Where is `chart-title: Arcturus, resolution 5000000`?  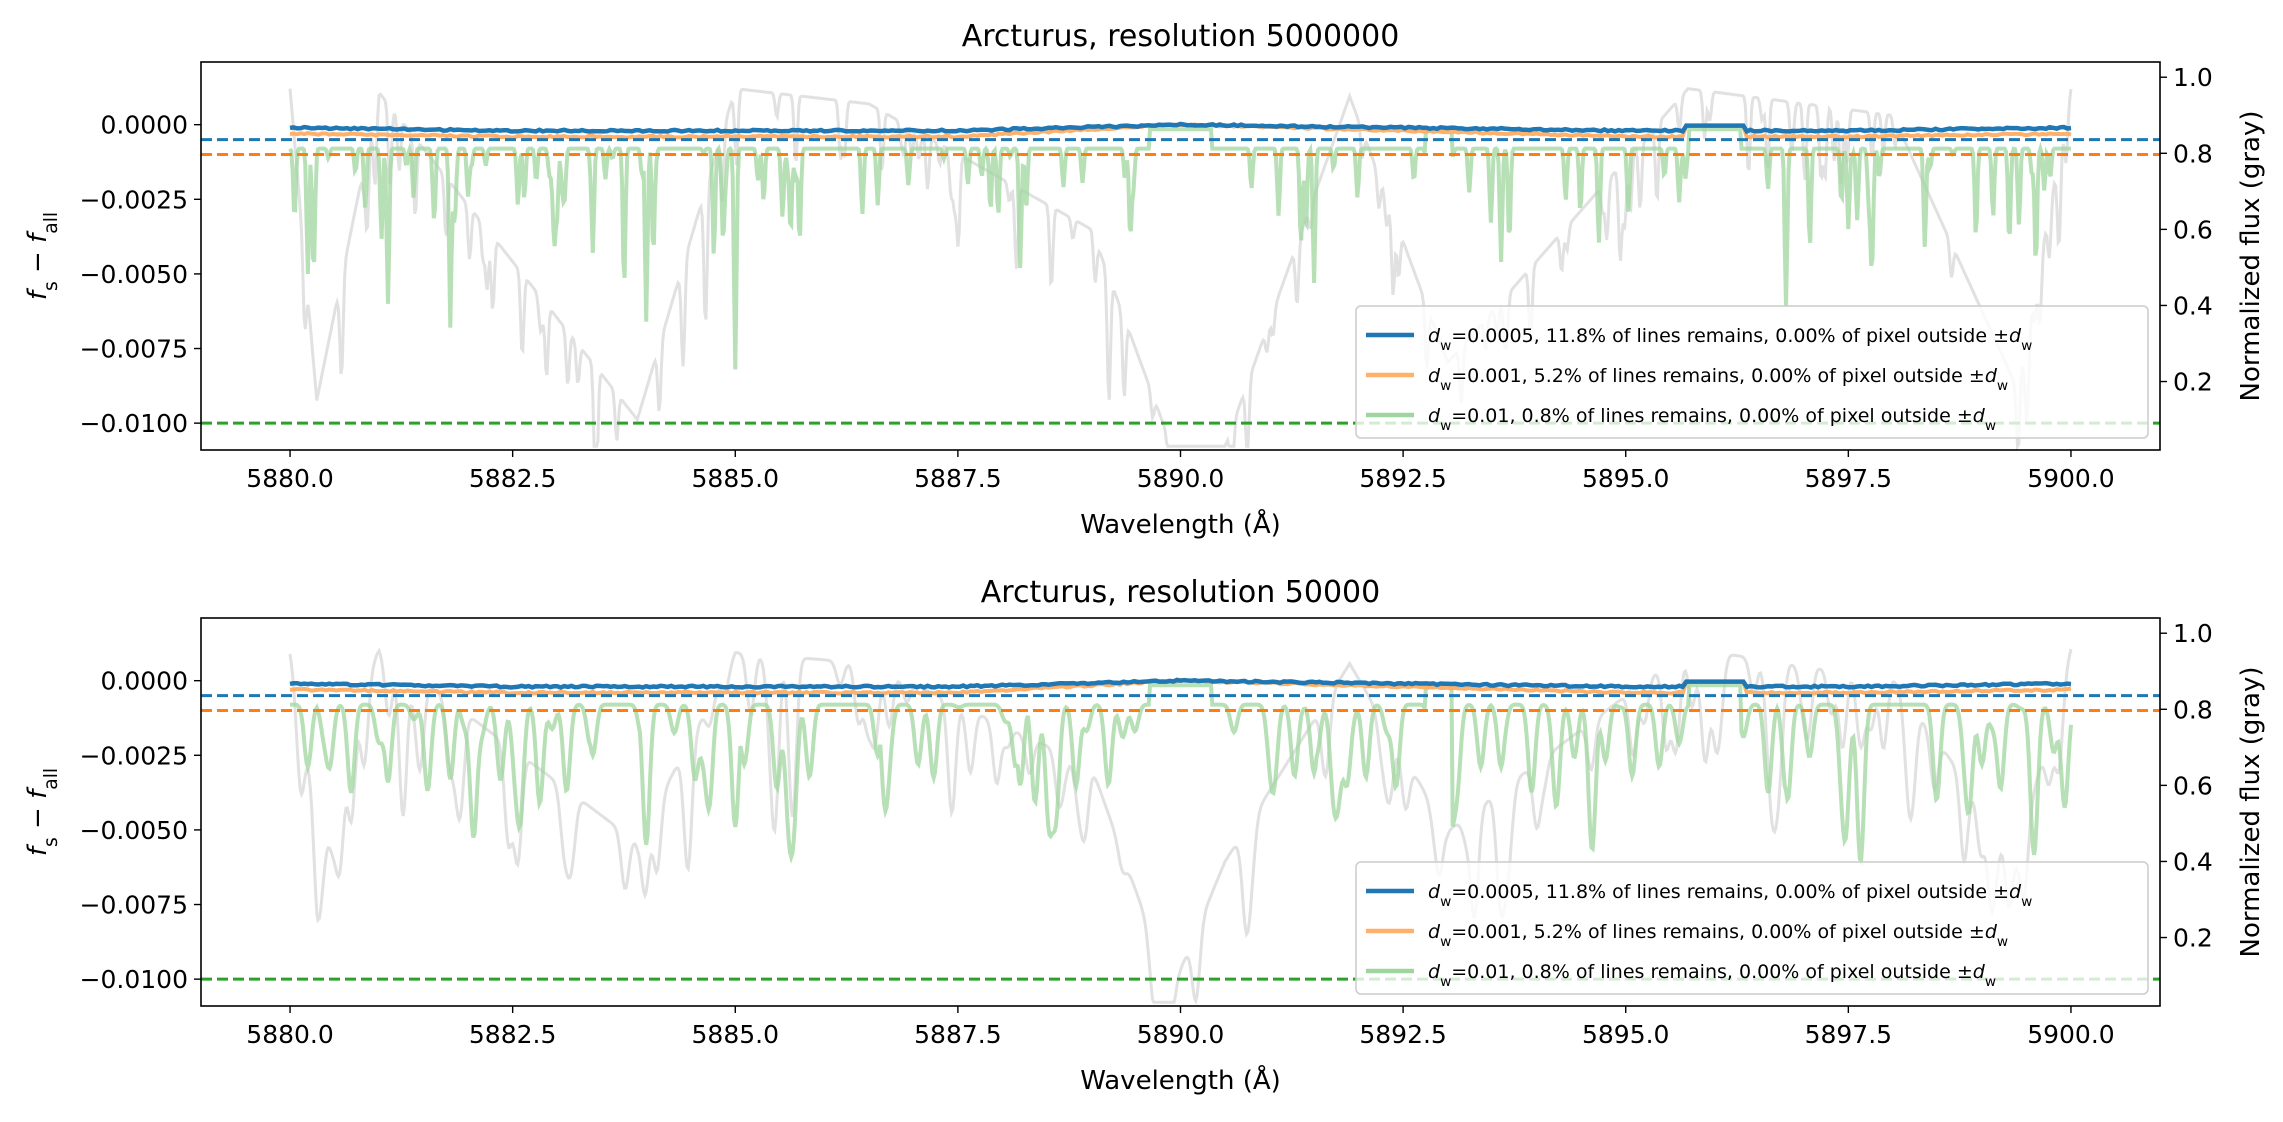 chart-title: Arcturus, resolution 5000000 is located at coordinates (1181, 36).